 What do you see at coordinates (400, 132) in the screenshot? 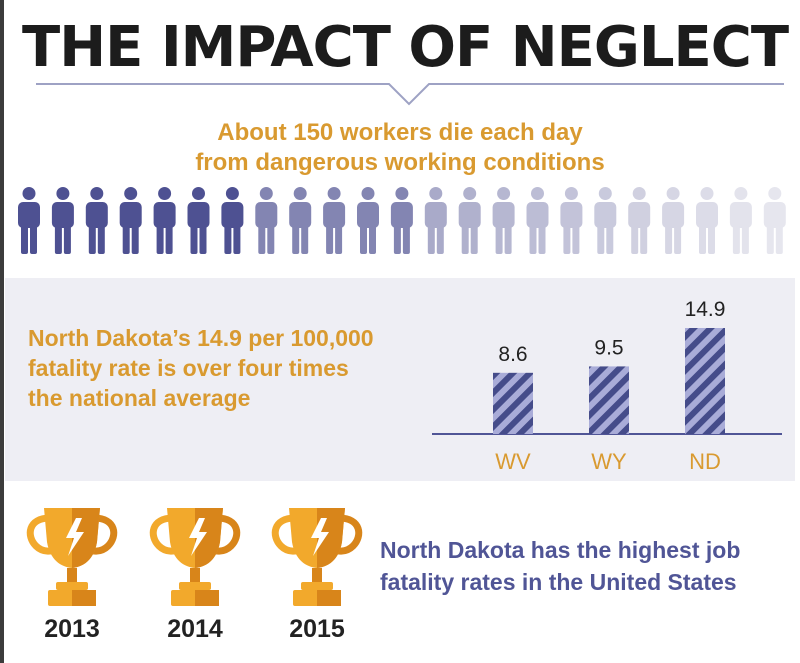
I see `workers-subtitle-line-1: About 150 workers die each day` at bounding box center [400, 132].